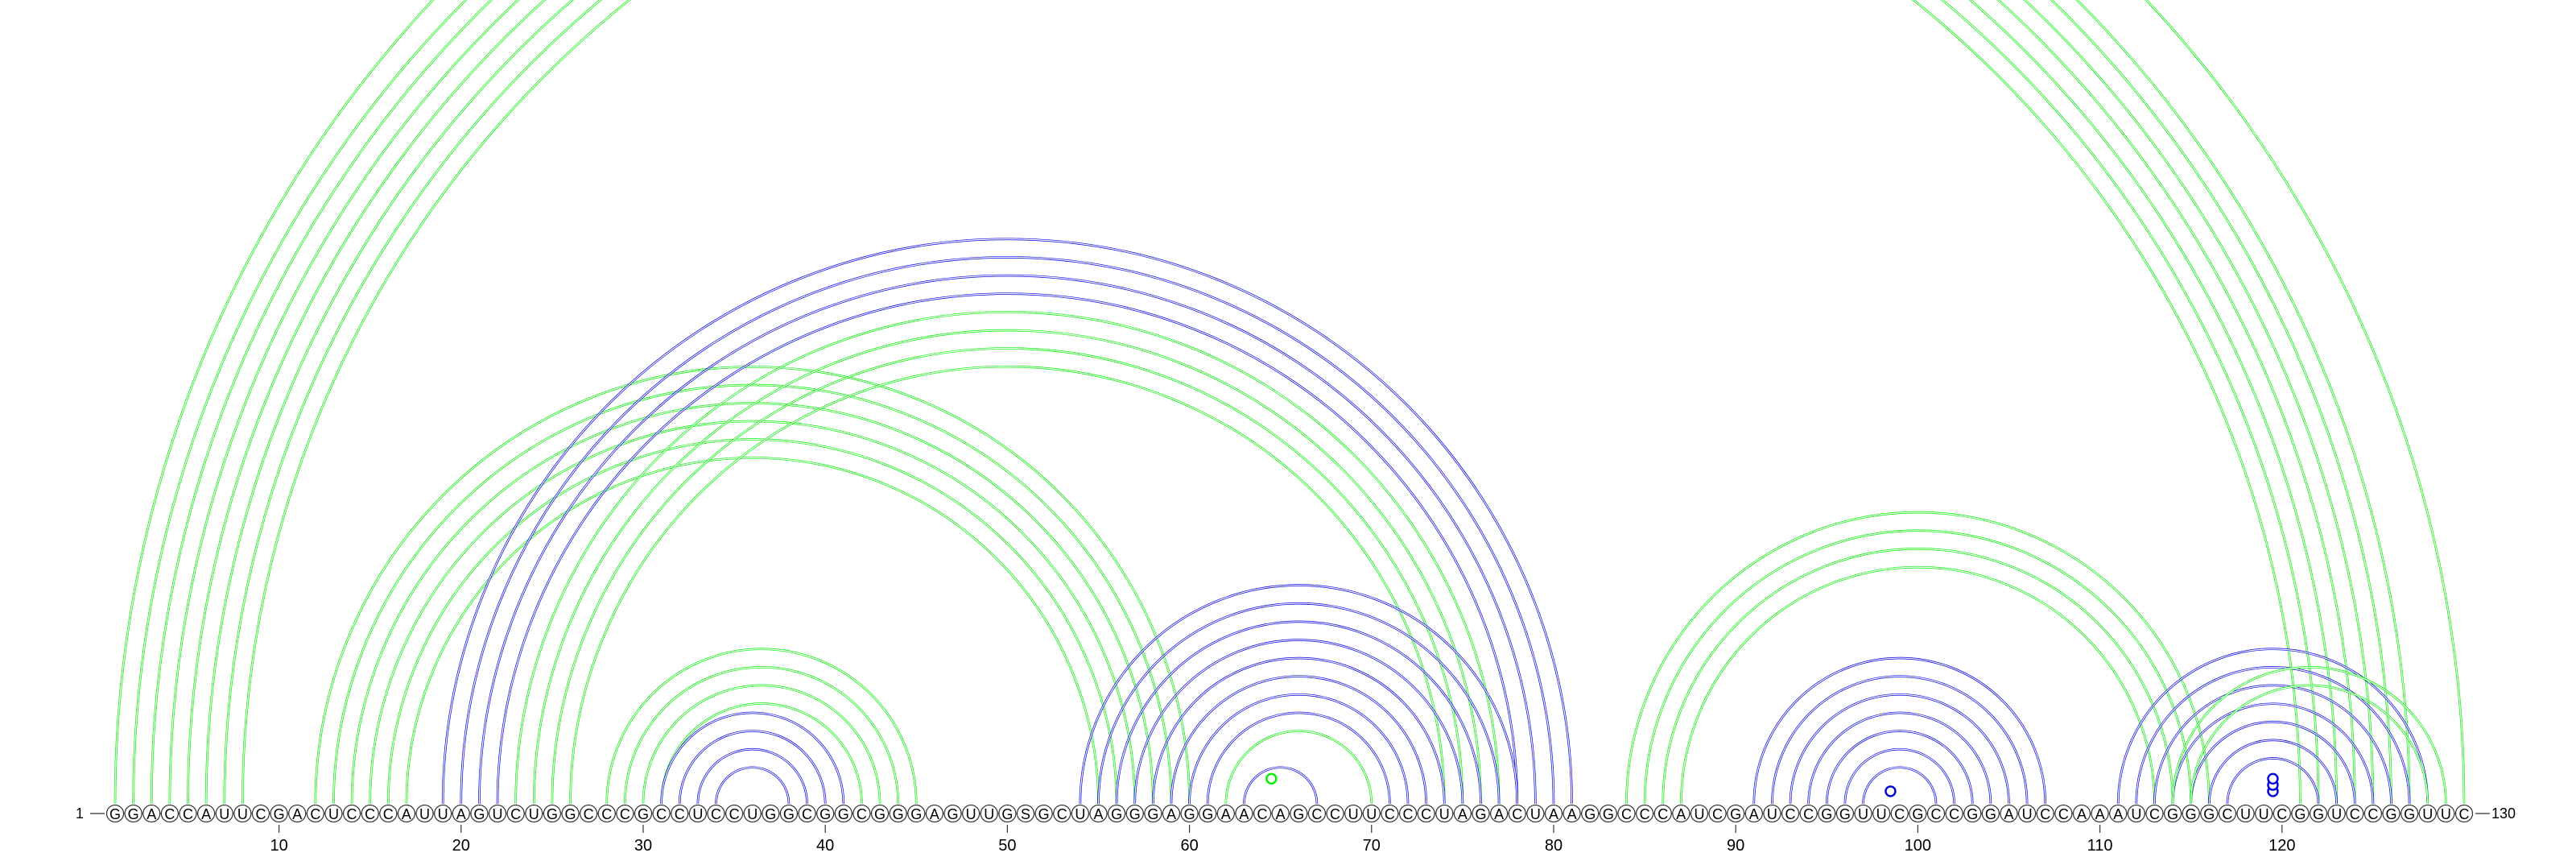 The image size is (2576, 857). What do you see at coordinates (461, 846) in the screenshot?
I see `tick-label: 20` at bounding box center [461, 846].